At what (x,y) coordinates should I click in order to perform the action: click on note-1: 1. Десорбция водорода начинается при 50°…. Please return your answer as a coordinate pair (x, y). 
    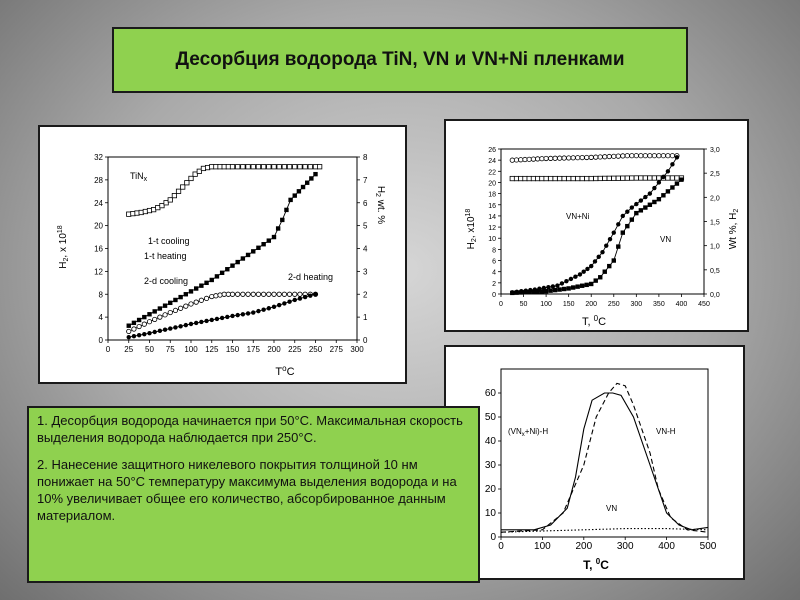
    Looking at the image, I should click on (250, 429).